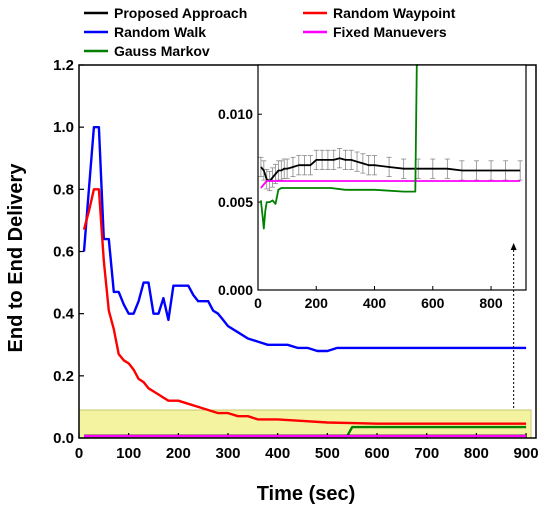  Describe the element at coordinates (128, 453) in the screenshot. I see `x-tick-label: 100` at that location.